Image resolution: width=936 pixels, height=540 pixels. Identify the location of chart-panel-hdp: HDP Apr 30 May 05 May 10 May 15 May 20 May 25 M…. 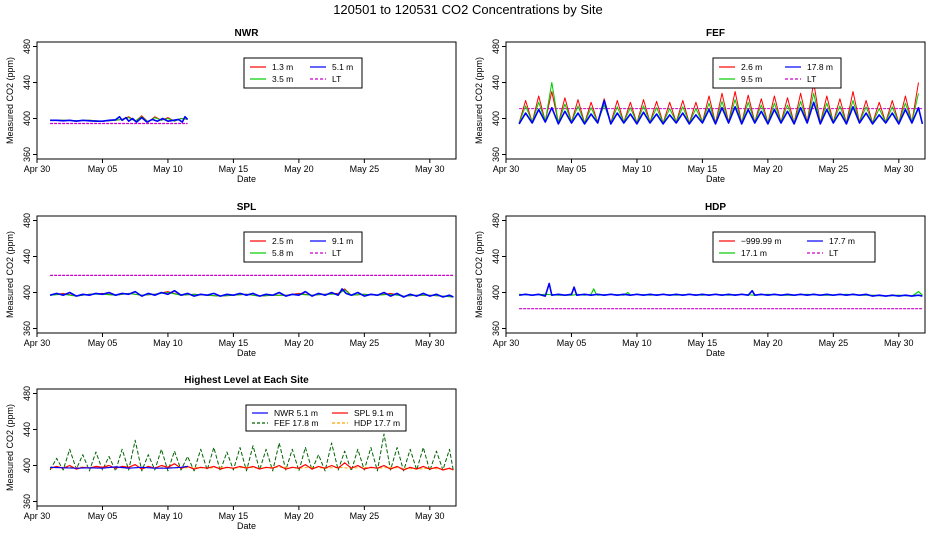
(700, 280).